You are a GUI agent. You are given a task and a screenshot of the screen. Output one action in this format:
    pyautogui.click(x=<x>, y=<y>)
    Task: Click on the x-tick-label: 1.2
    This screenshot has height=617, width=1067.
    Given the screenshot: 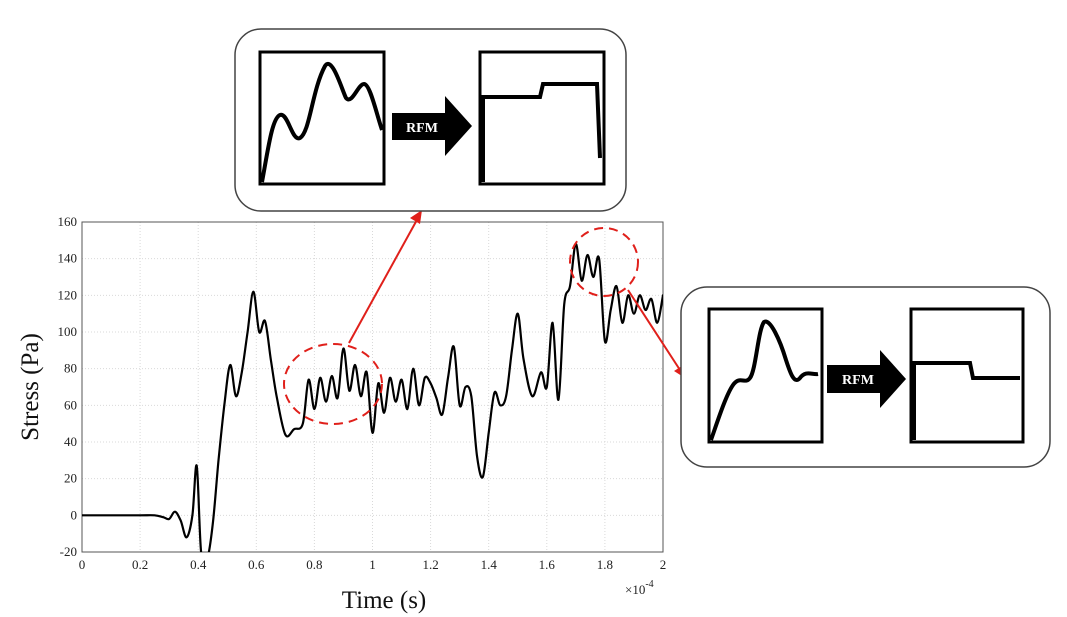 What is the action you would take?
    pyautogui.click(x=430, y=564)
    